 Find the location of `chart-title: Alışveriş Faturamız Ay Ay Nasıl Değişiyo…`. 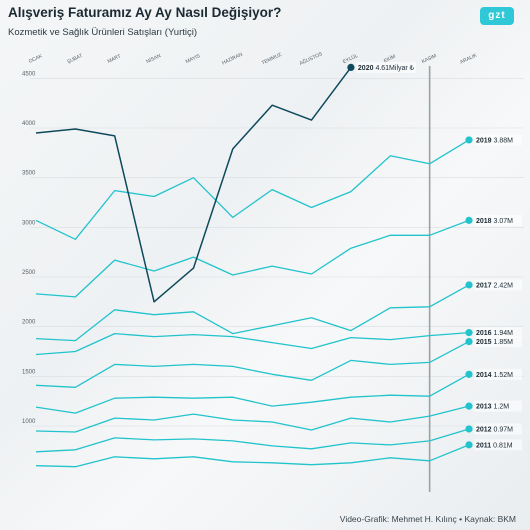

chart-title: Alışveriş Faturamız Ay Ay Nasıl Değişiyo… is located at coordinates (145, 12).